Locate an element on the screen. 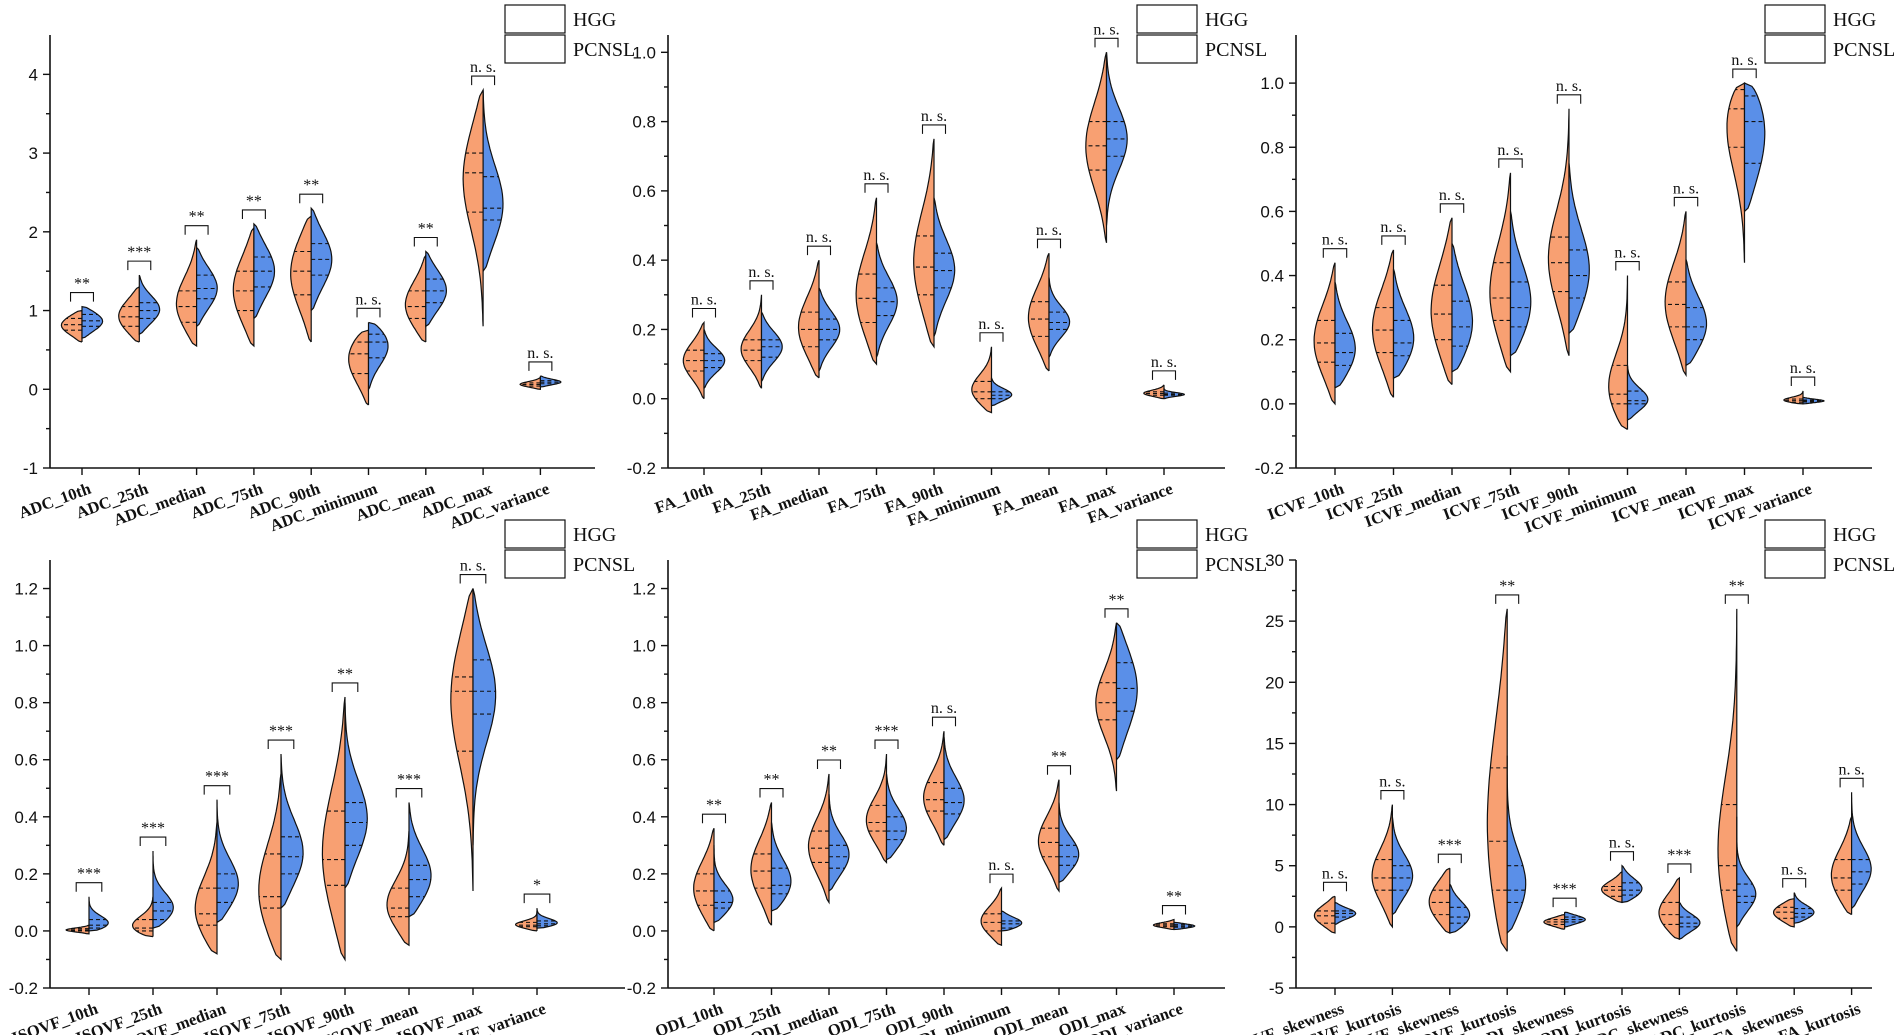 This screenshot has height=1035, width=1902. significance-bracket-ICVF_median is located at coordinates (1452, 208).